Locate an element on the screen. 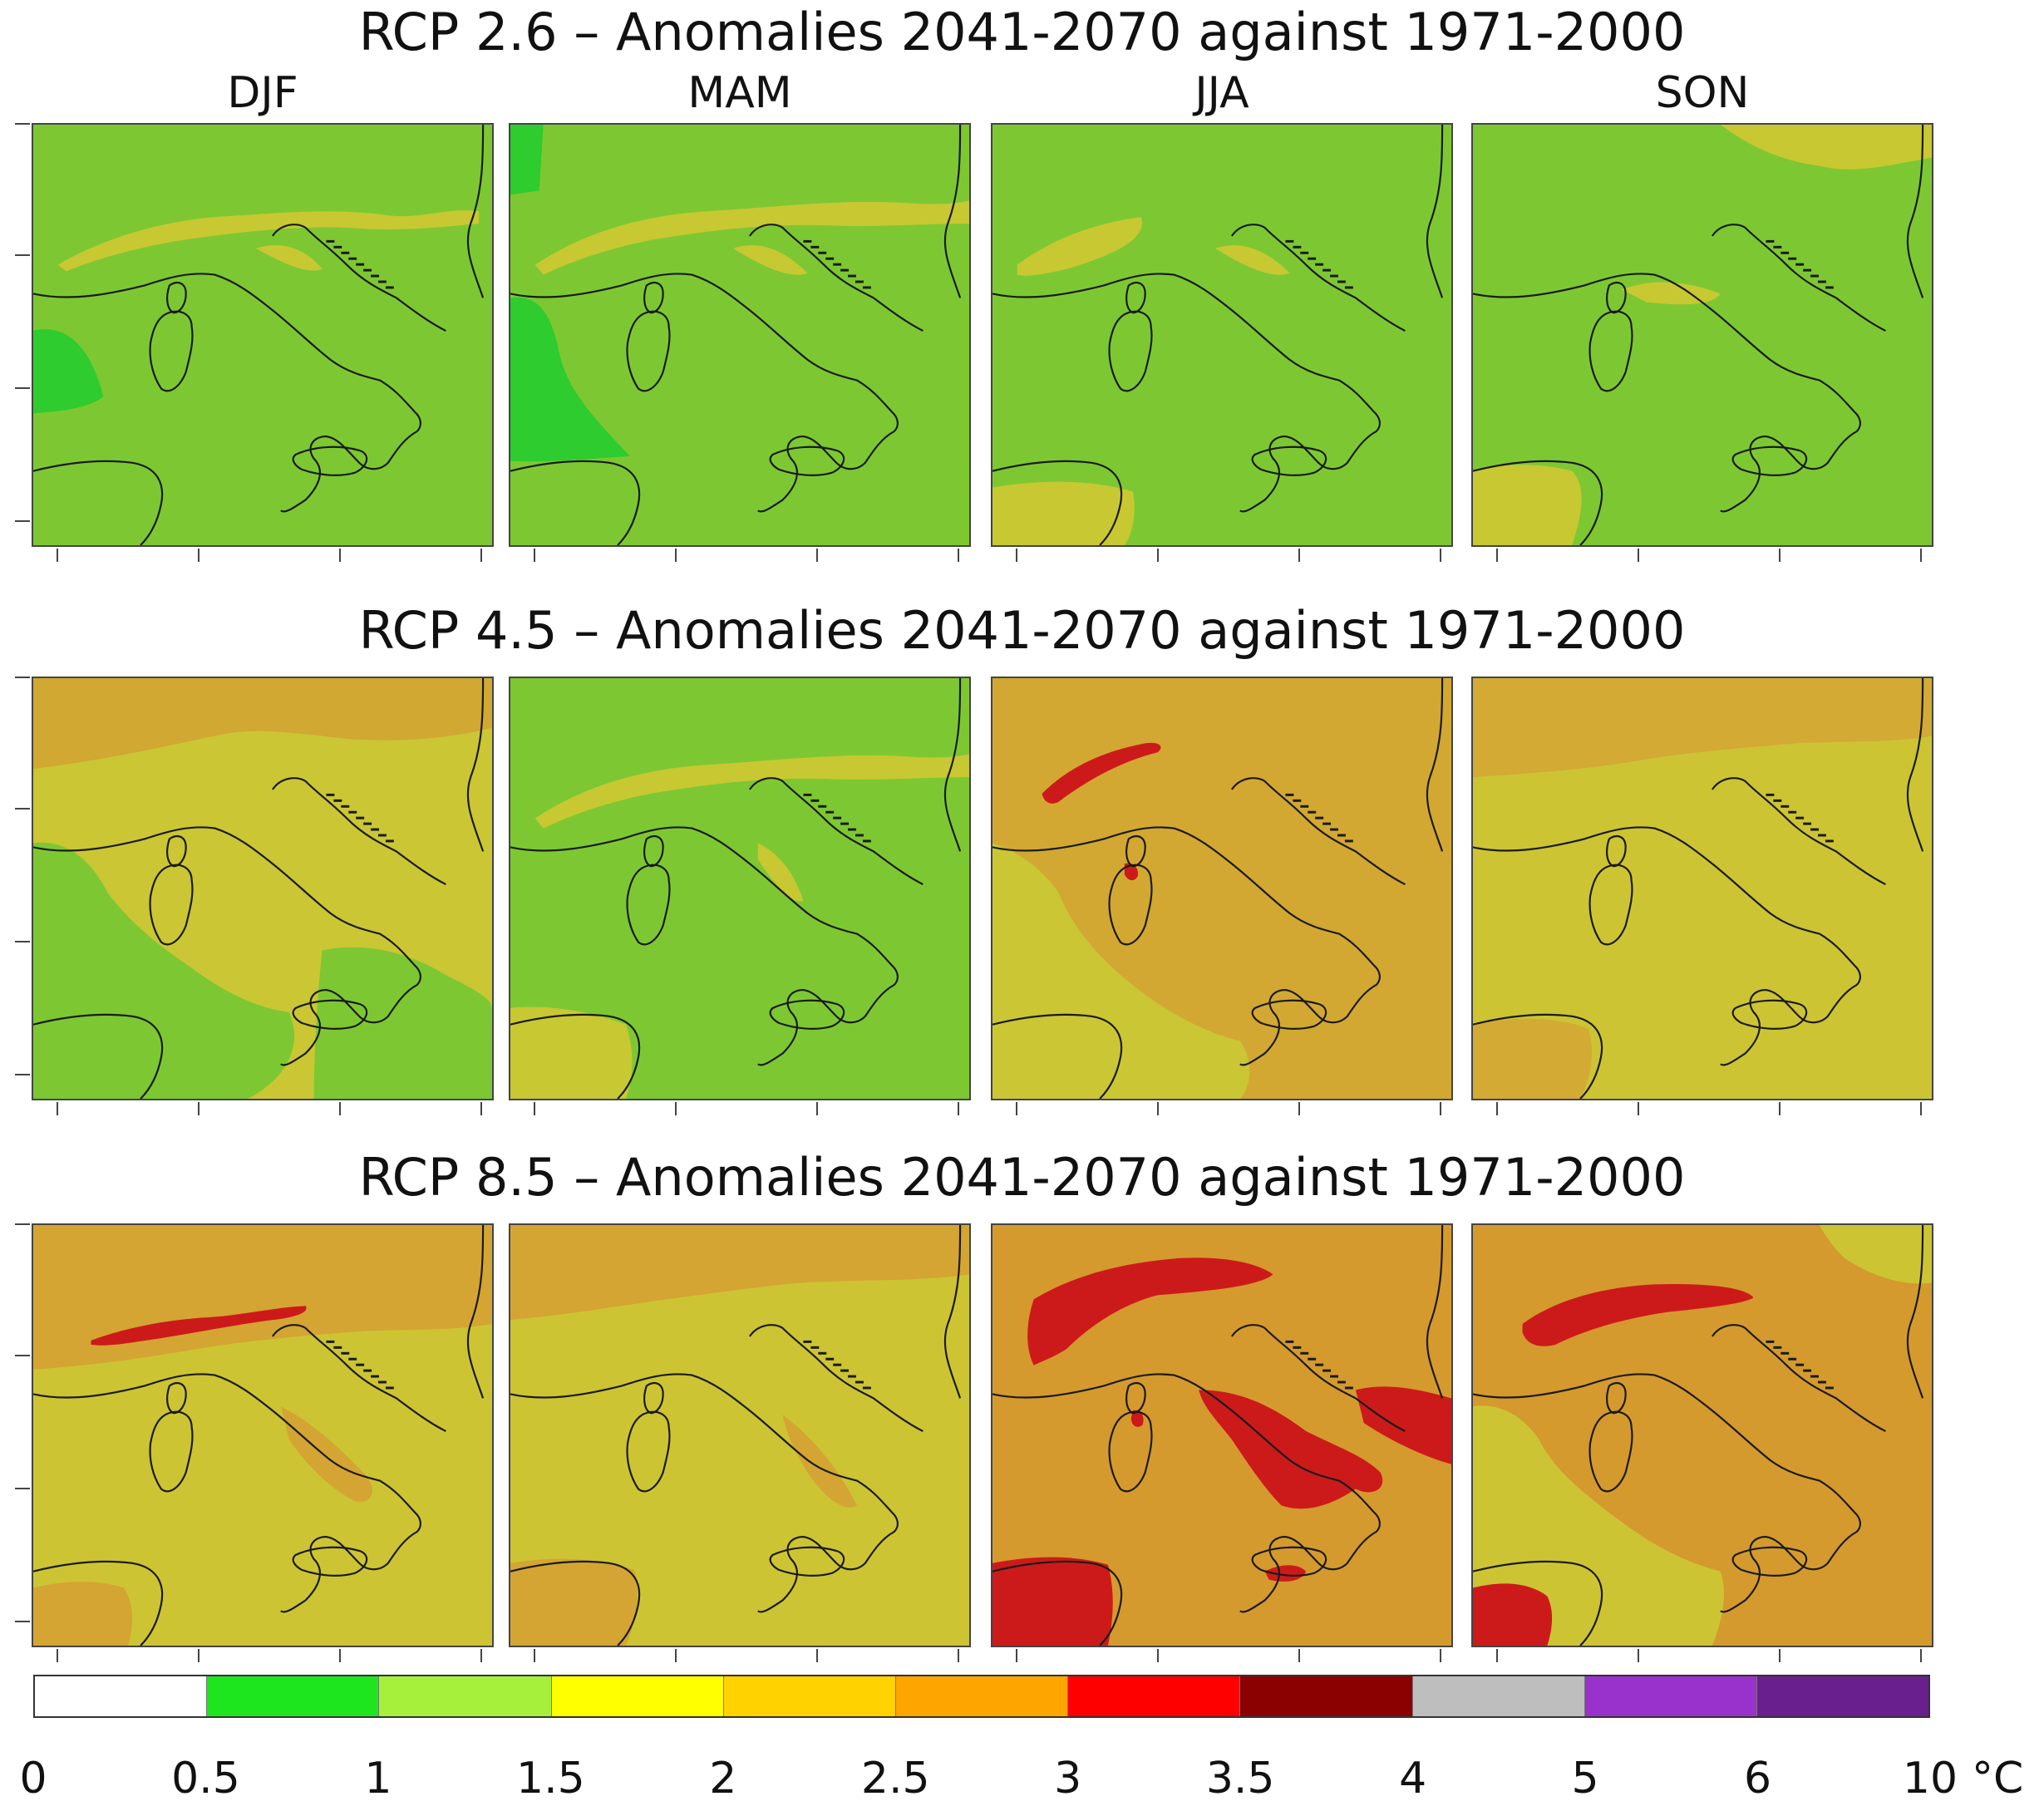  colorbar is located at coordinates (981, 1697).